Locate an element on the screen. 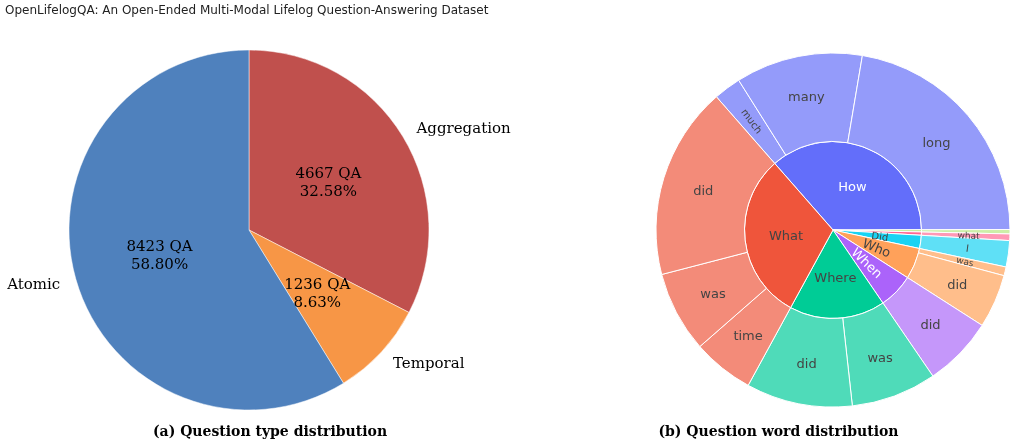  slice-label: many is located at coordinates (806, 97).